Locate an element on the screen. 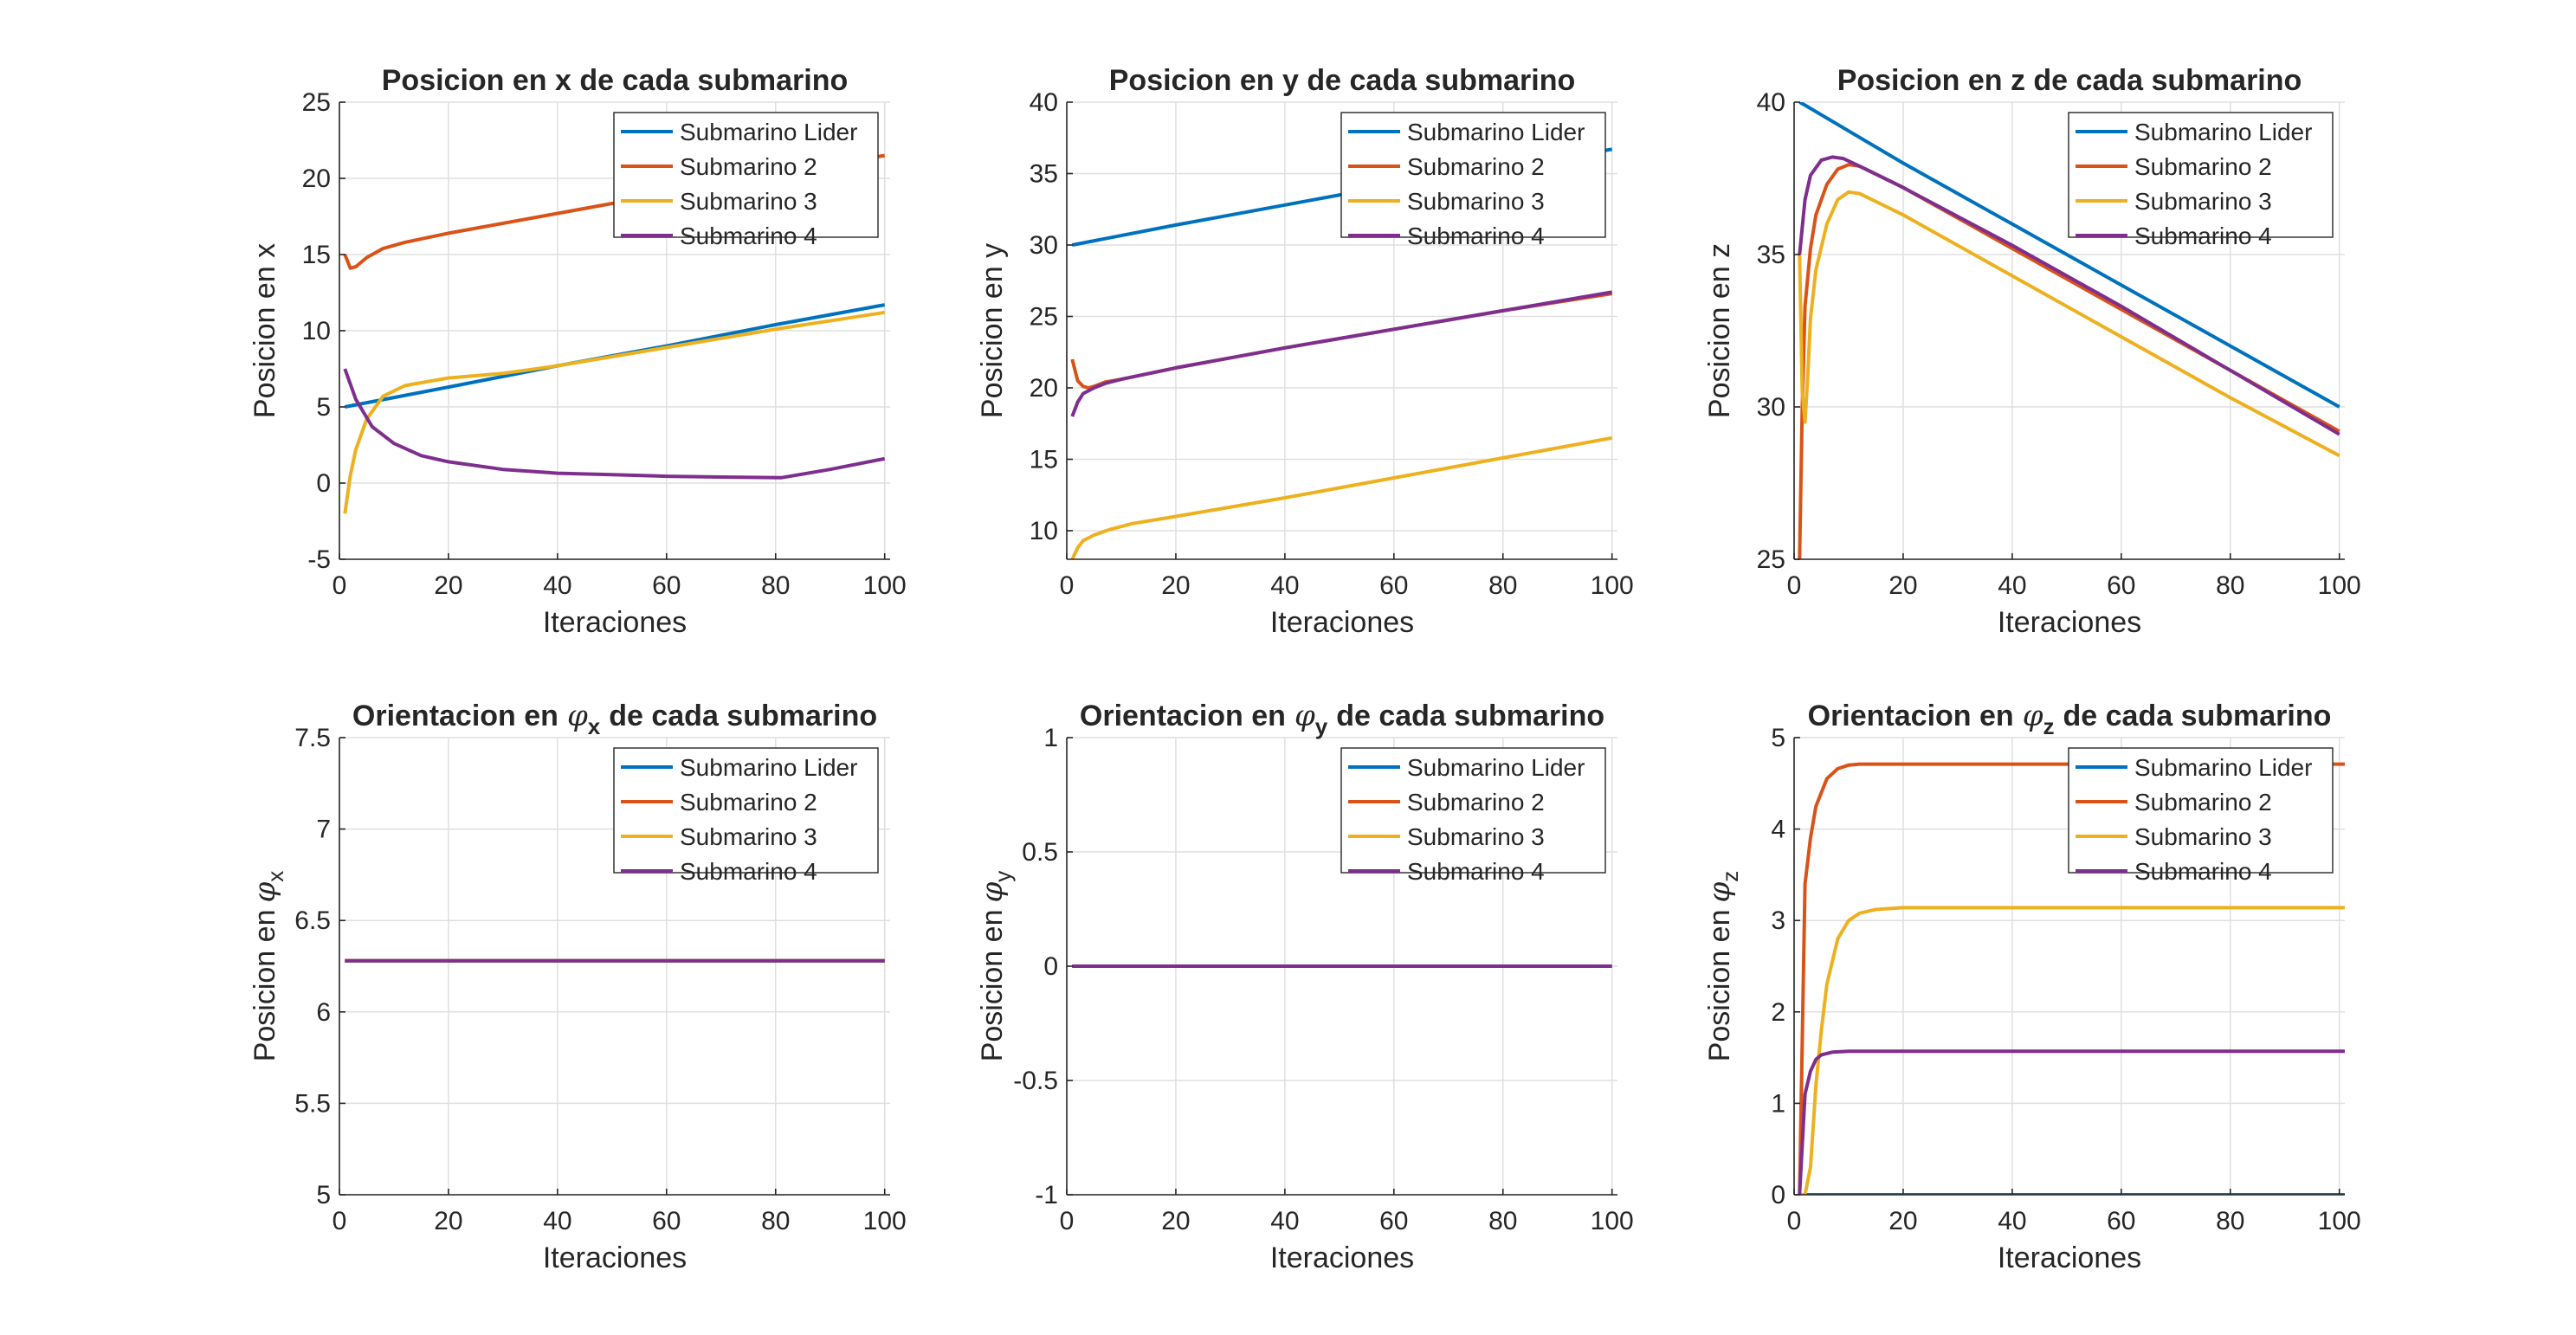 The image size is (2576, 1335). y-axis-label-text: Posicion en is located at coordinates (265, 986).